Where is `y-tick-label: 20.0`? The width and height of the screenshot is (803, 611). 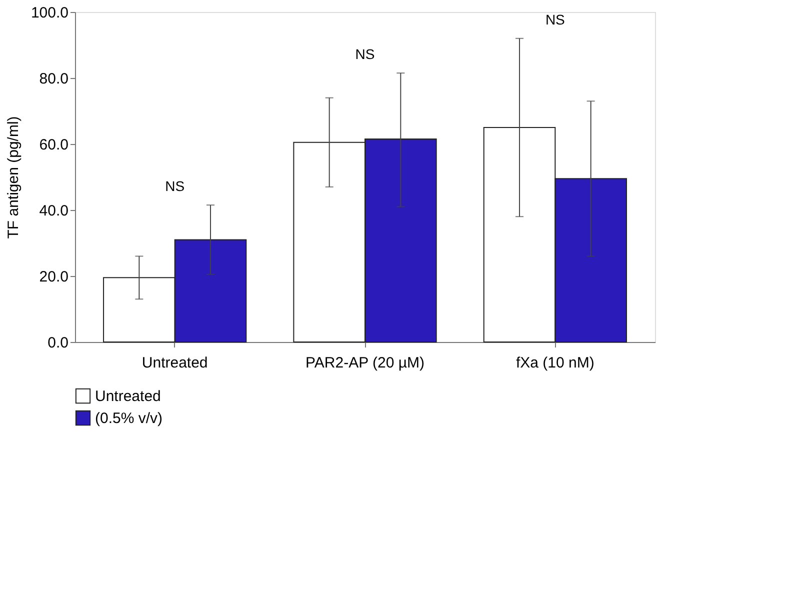 y-tick-label: 20.0 is located at coordinates (53, 277).